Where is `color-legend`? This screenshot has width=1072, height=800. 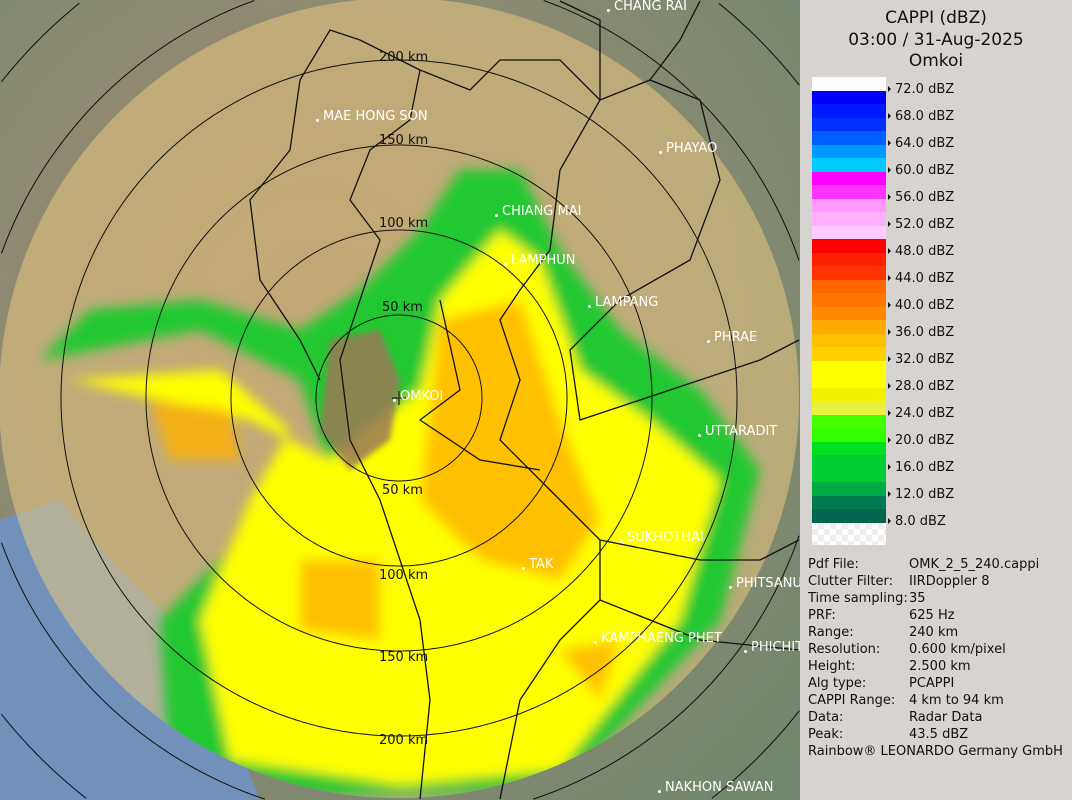 color-legend is located at coordinates (849, 311).